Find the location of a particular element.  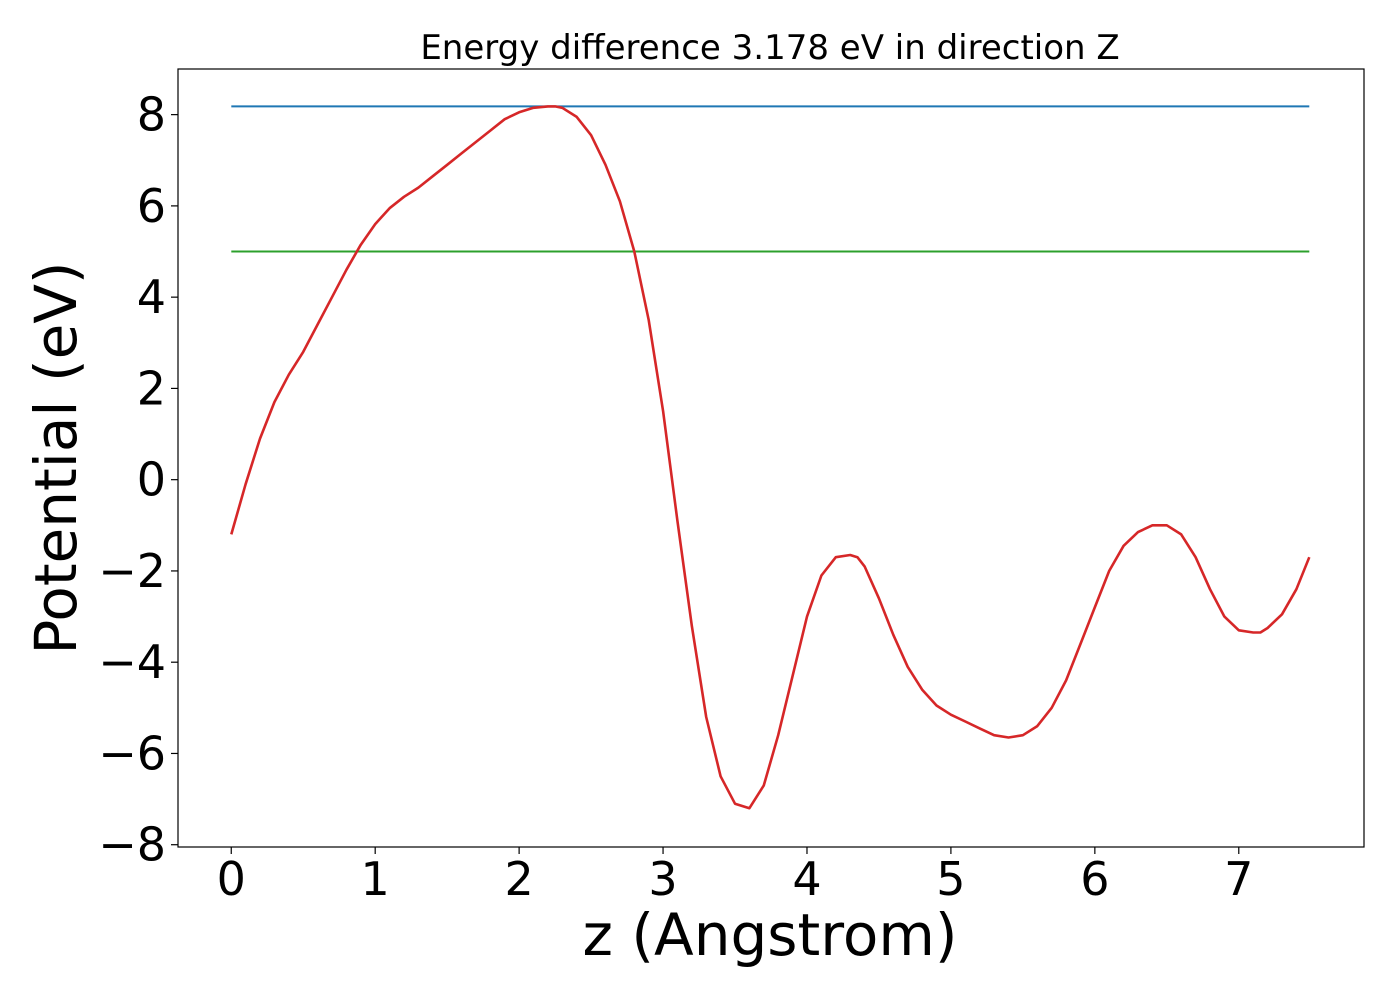

x-axis: 0 1 2 3 4 5 6 7 is located at coordinates (735, 876).